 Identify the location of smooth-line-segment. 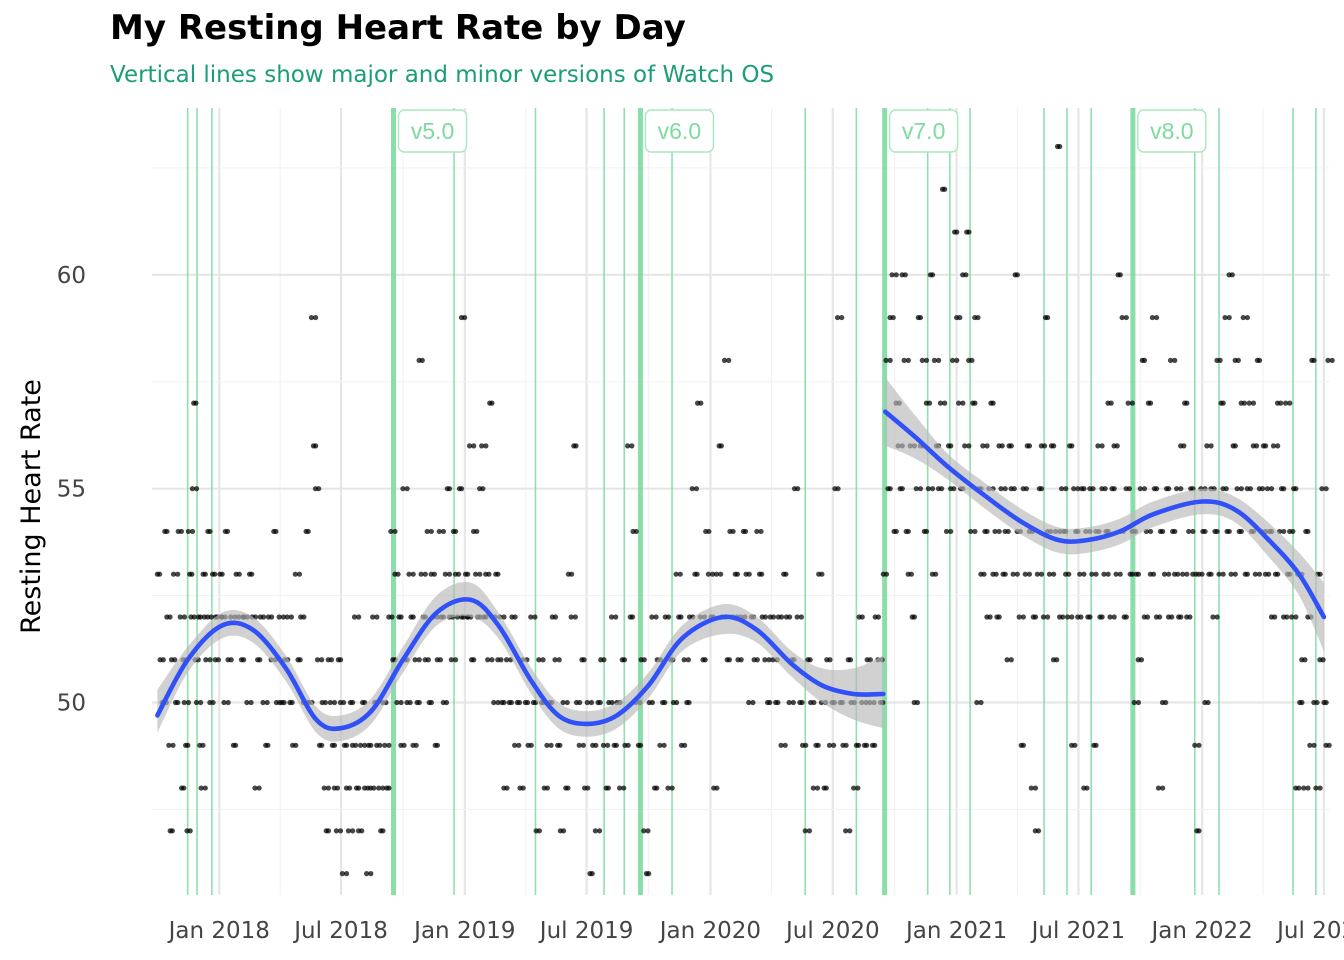
(520, 664).